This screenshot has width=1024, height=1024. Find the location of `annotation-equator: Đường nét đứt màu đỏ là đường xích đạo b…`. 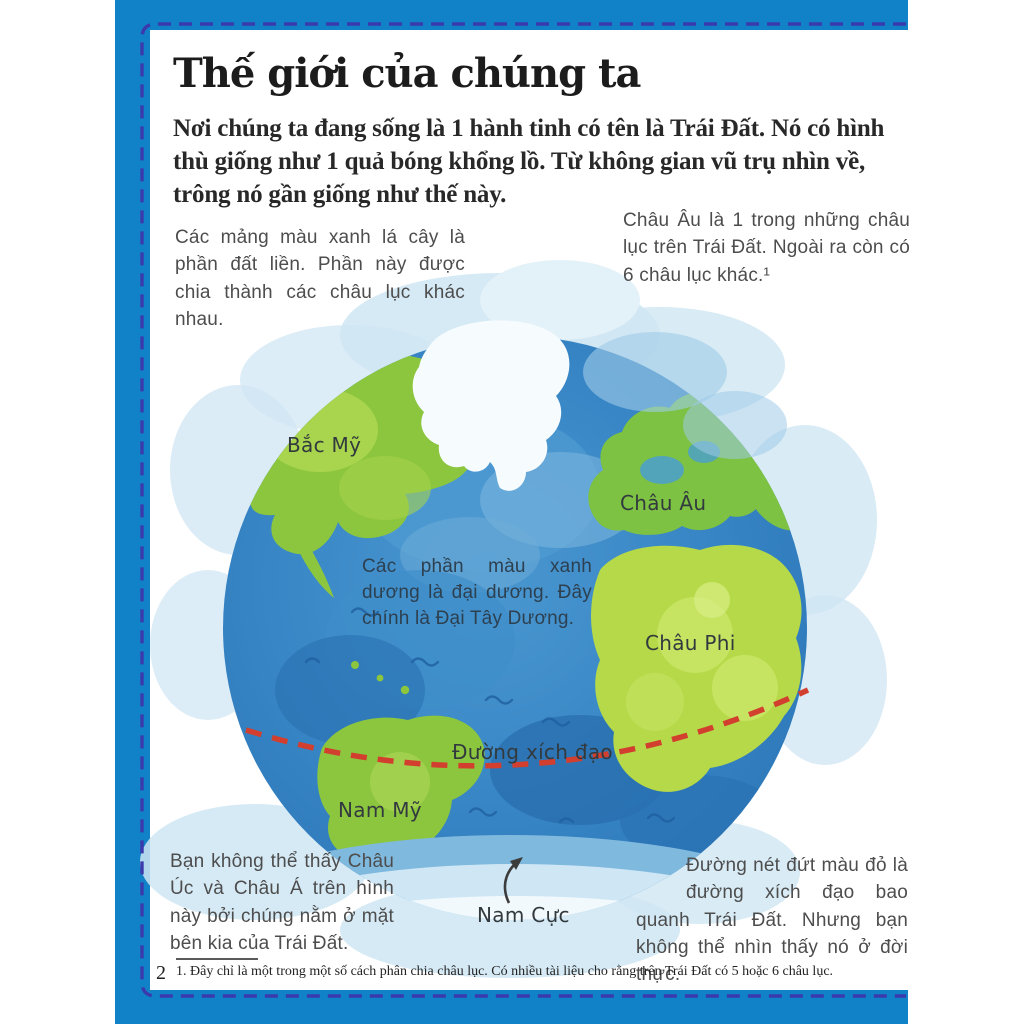

annotation-equator: Đường nét đứt màu đỏ là đường xích đạo b… is located at coordinates (772, 920).